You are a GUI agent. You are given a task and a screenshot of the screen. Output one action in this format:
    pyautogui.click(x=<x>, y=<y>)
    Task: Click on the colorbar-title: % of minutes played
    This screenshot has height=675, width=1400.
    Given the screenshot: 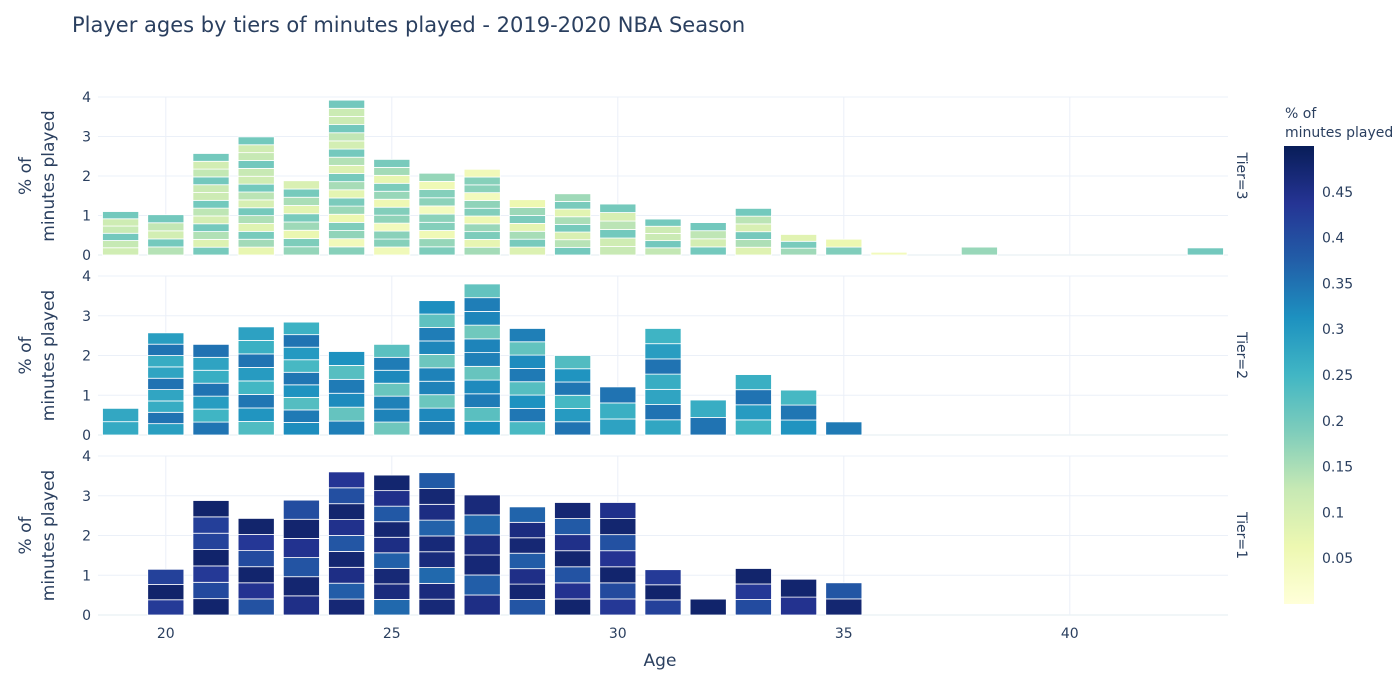 What is the action you would take?
    pyautogui.click(x=1339, y=123)
    